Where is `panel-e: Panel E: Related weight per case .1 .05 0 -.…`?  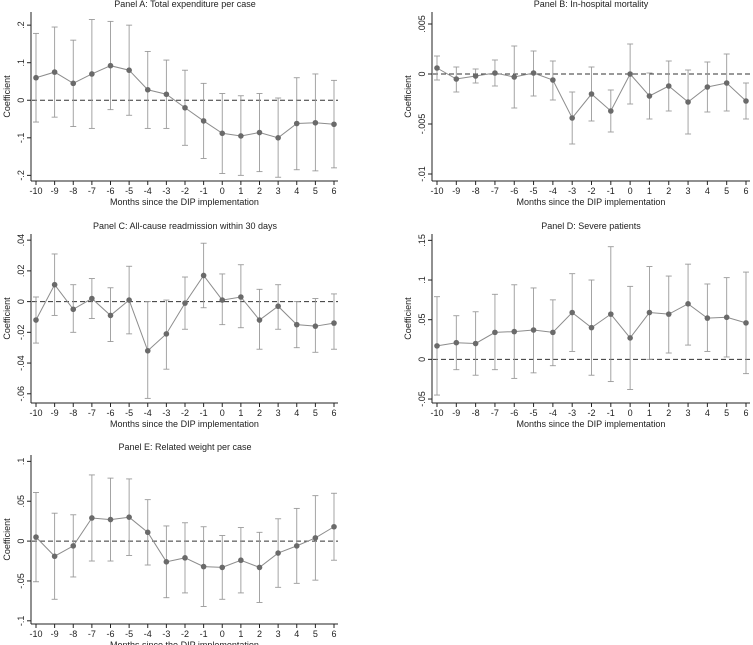
panel-e: Panel E: Related weight per case .1 .05 0 -.… is located at coordinates (170, 543).